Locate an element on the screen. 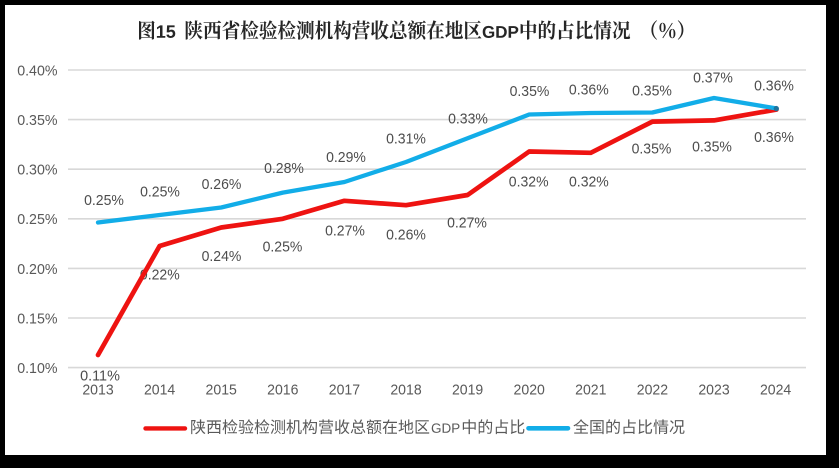 This screenshot has height=468, width=839. svg-text: 2020 is located at coordinates (529, 389).